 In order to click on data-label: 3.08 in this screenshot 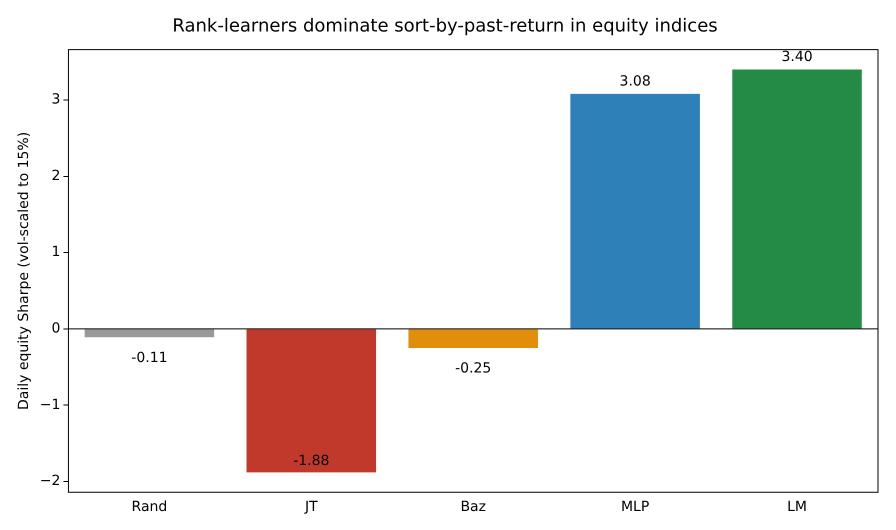, I will do `click(635, 82)`.